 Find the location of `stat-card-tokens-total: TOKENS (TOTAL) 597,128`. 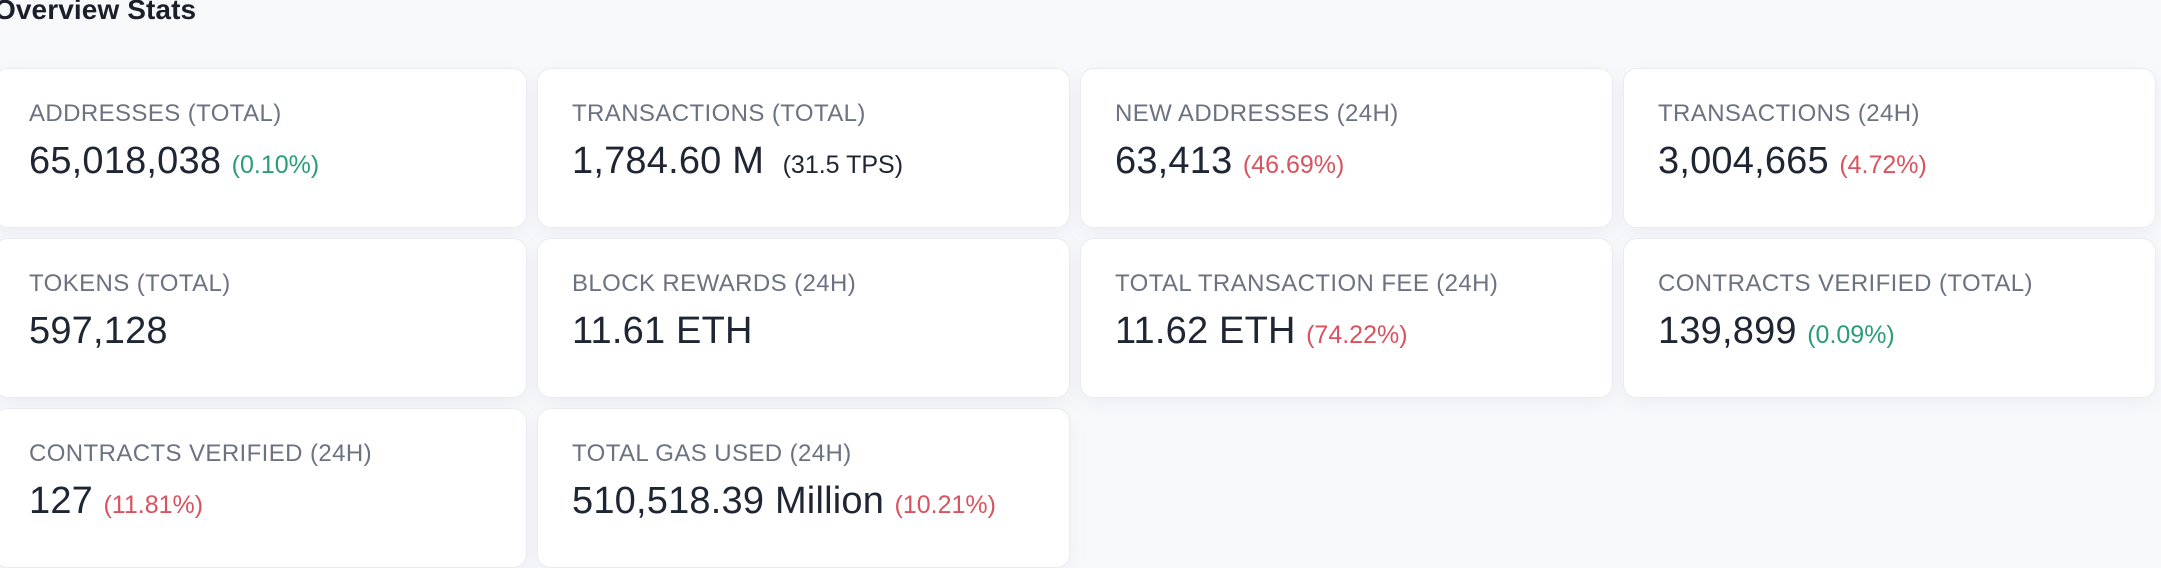

stat-card-tokens-total: TOKENS (TOTAL) 597,128 is located at coordinates (263, 318).